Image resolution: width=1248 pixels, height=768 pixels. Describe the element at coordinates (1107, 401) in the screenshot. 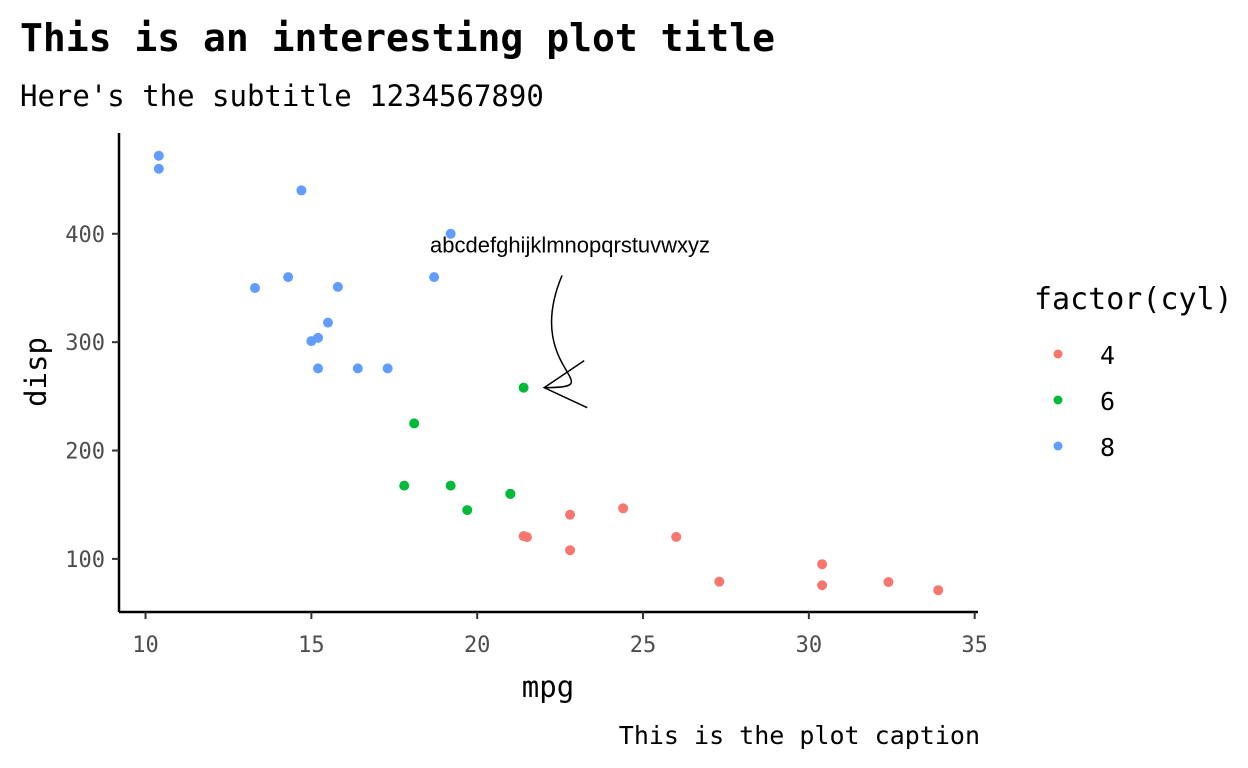

I see `legend-label: 6` at that location.